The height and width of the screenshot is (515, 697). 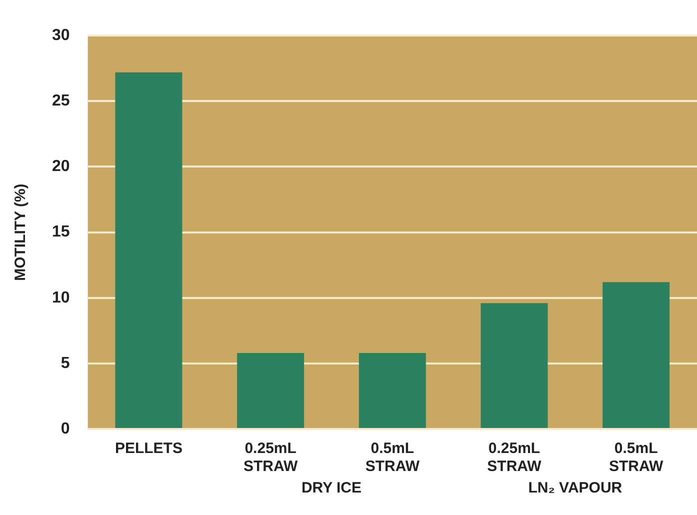 I want to click on y-tick-label: 0, so click(x=65, y=429).